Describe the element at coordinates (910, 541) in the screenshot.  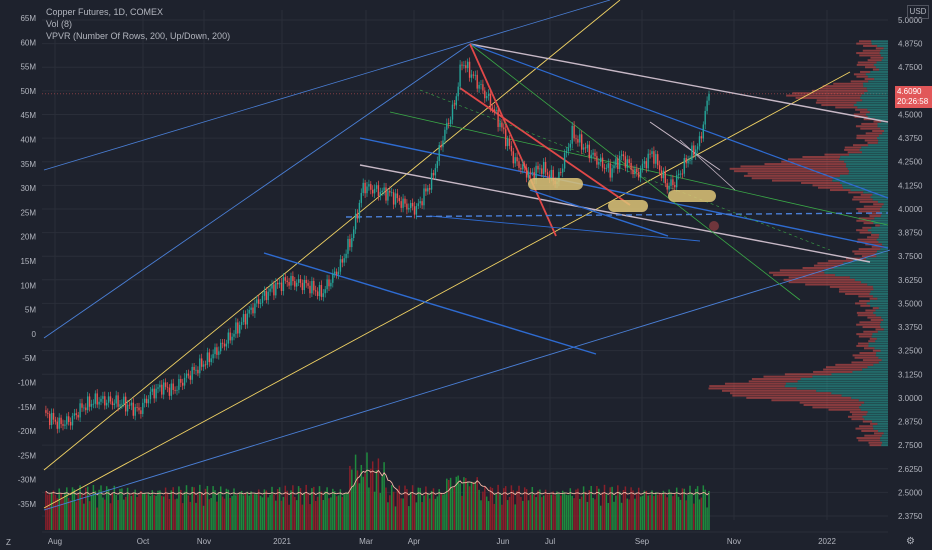
I see `settings-gear-icon: ⚙` at that location.